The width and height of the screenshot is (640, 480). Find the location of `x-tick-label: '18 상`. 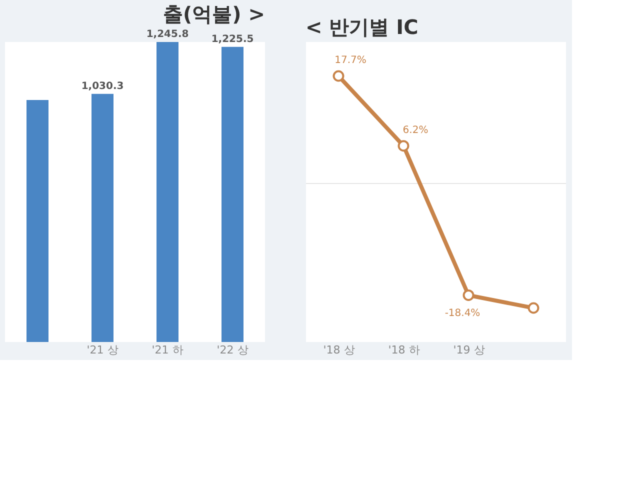

x-tick-label: '18 상 is located at coordinates (339, 350).